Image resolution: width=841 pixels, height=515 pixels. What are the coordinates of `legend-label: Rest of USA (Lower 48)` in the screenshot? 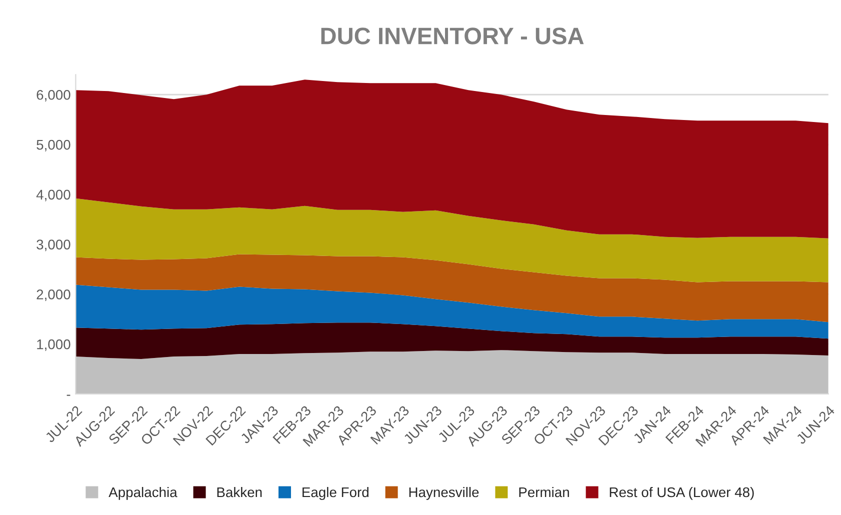 It's located at (682, 493).